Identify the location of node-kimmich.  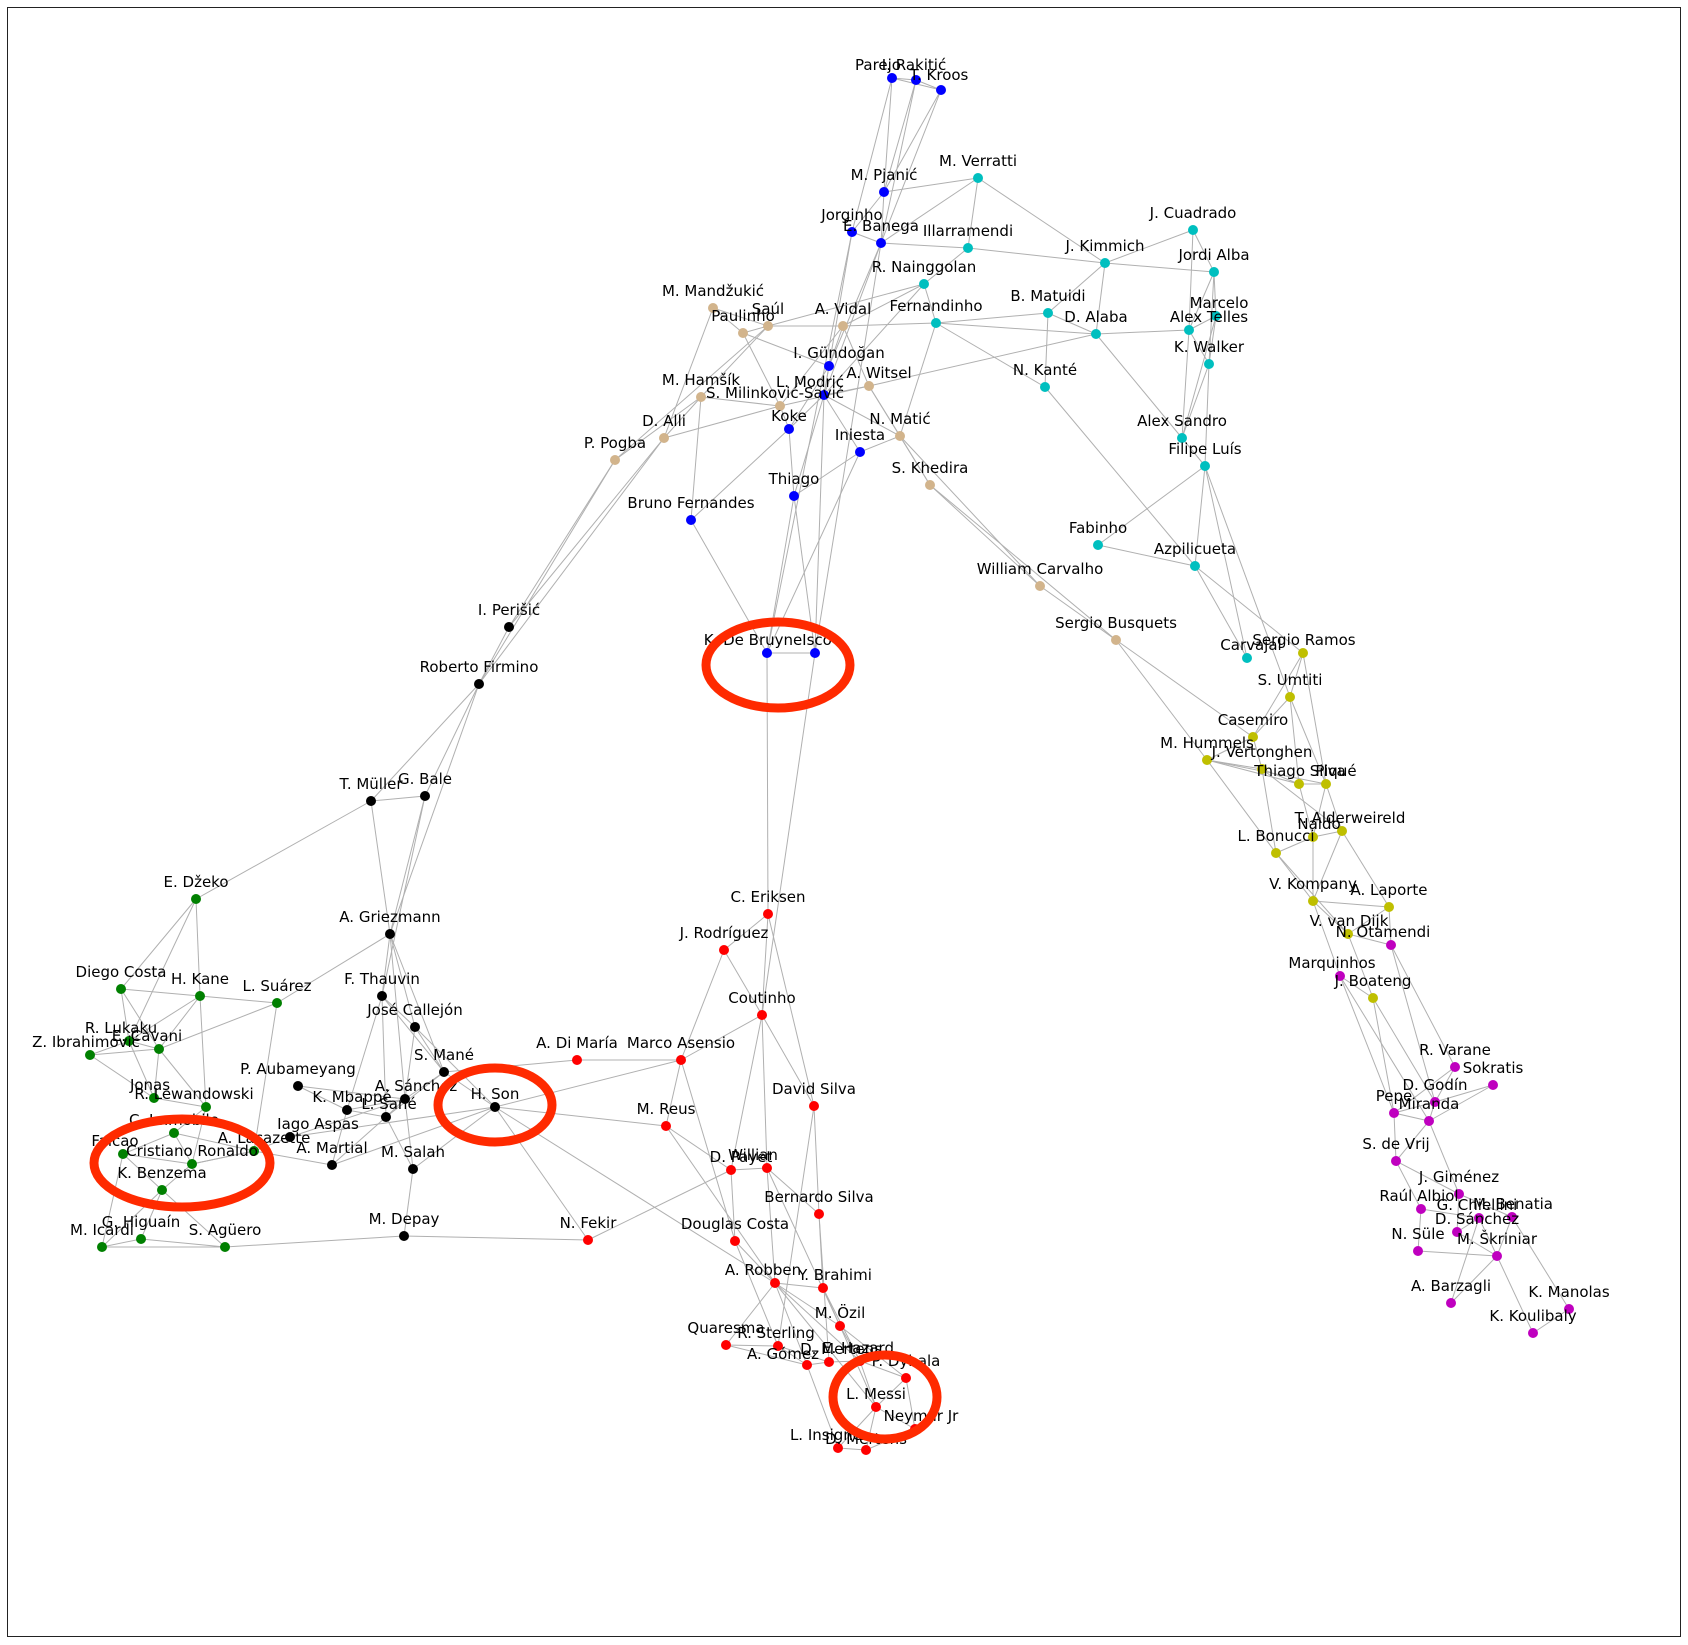
(1105, 263).